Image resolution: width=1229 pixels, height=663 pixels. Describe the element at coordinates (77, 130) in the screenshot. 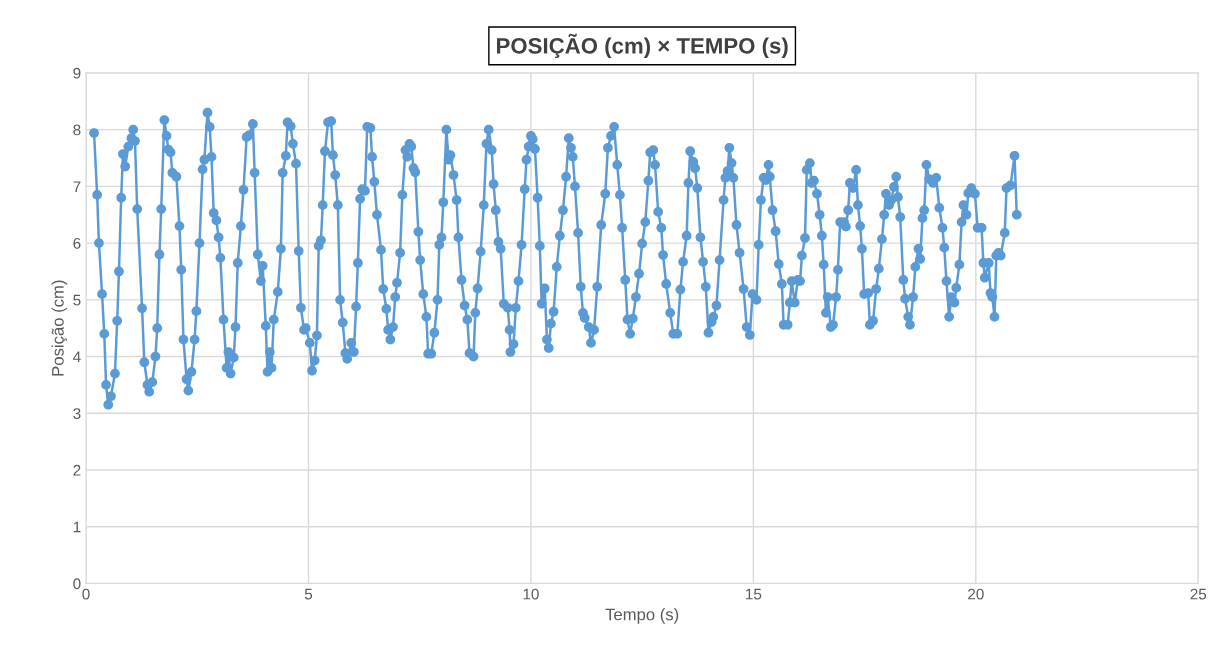

I see `y-tick-label: 8` at that location.